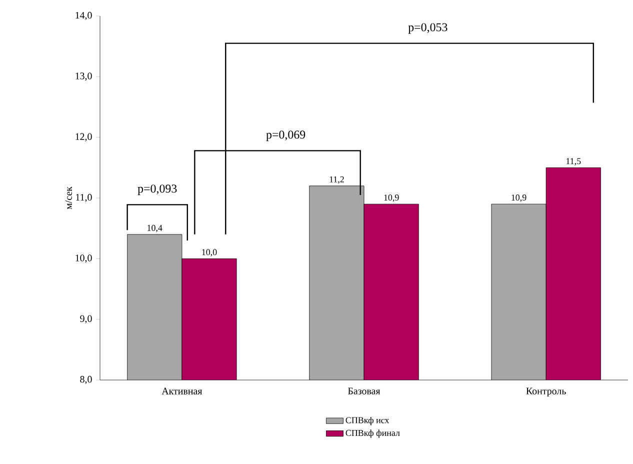  Describe the element at coordinates (86, 319) in the screenshot. I see `y-tick-label: 9,0` at that location.